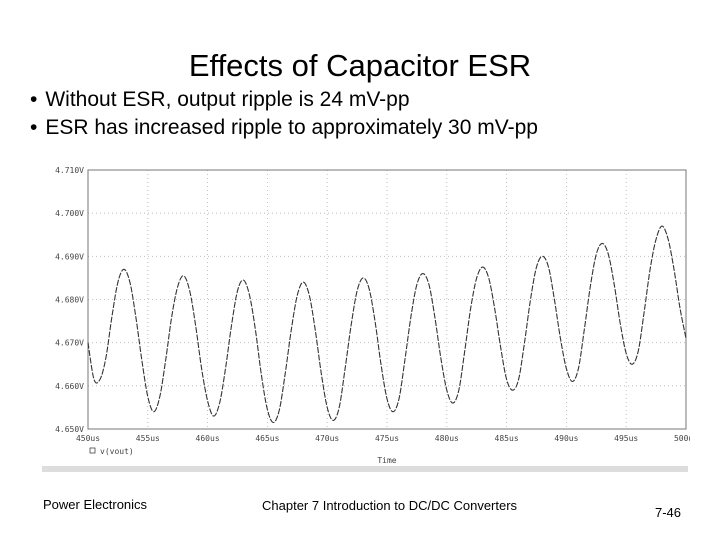  What do you see at coordinates (95, 504) in the screenshot?
I see `footer-course: Power Electronics` at bounding box center [95, 504].